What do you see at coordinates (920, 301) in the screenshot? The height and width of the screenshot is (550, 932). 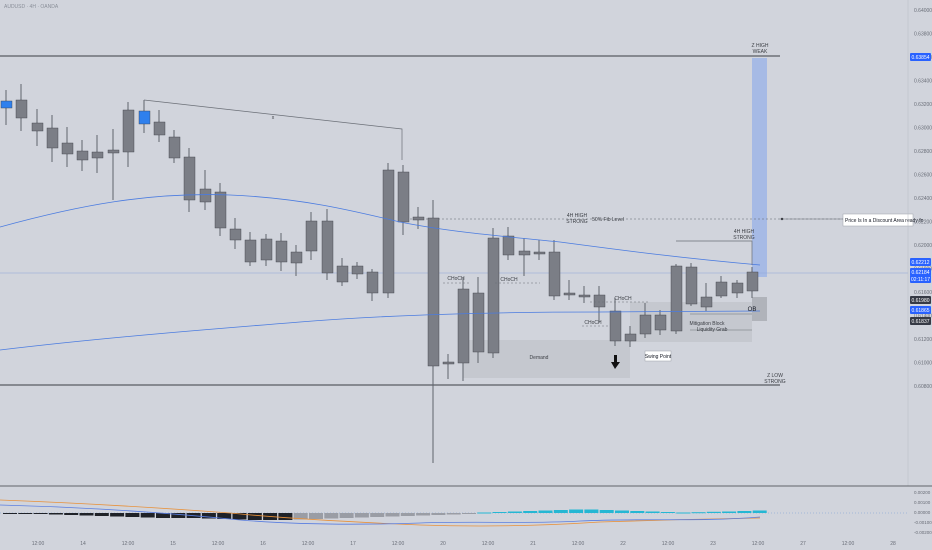 I see `price-tag-text: 0.61980` at bounding box center [920, 301].